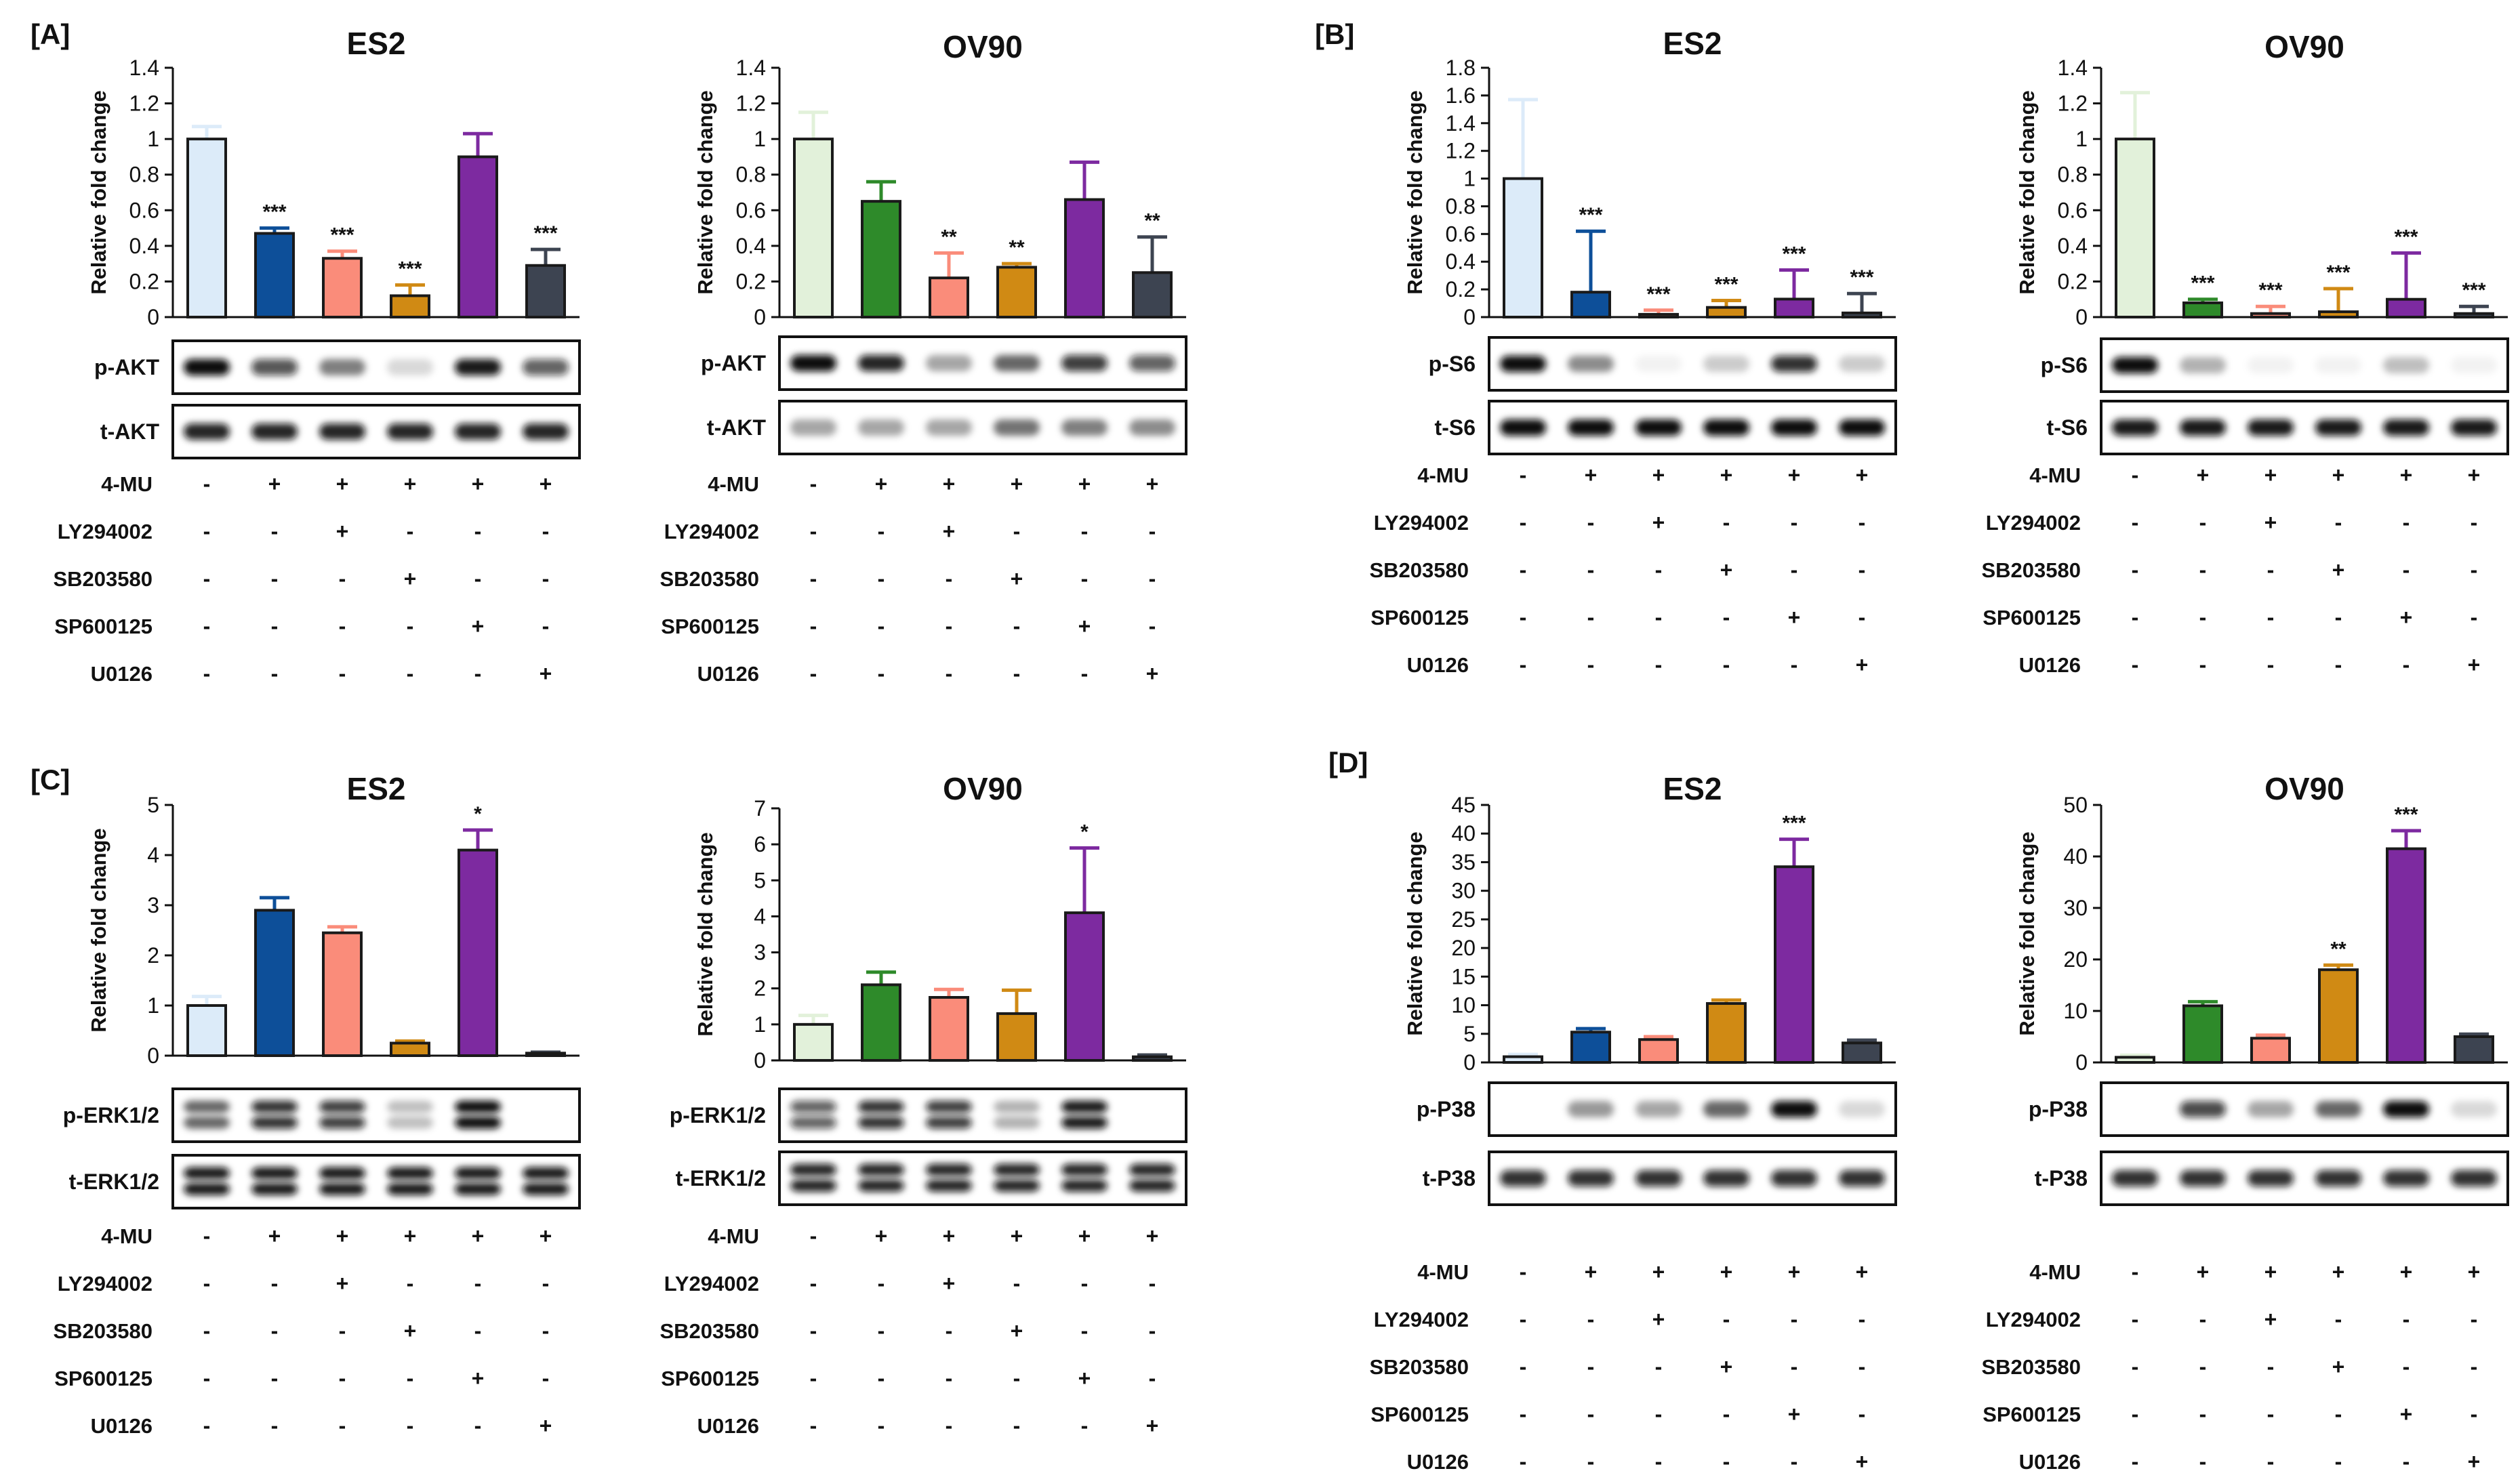 This screenshot has width=2520, height=1471. What do you see at coordinates (1469, 1062) in the screenshot?
I see `y-tick-label: 0` at bounding box center [1469, 1062].